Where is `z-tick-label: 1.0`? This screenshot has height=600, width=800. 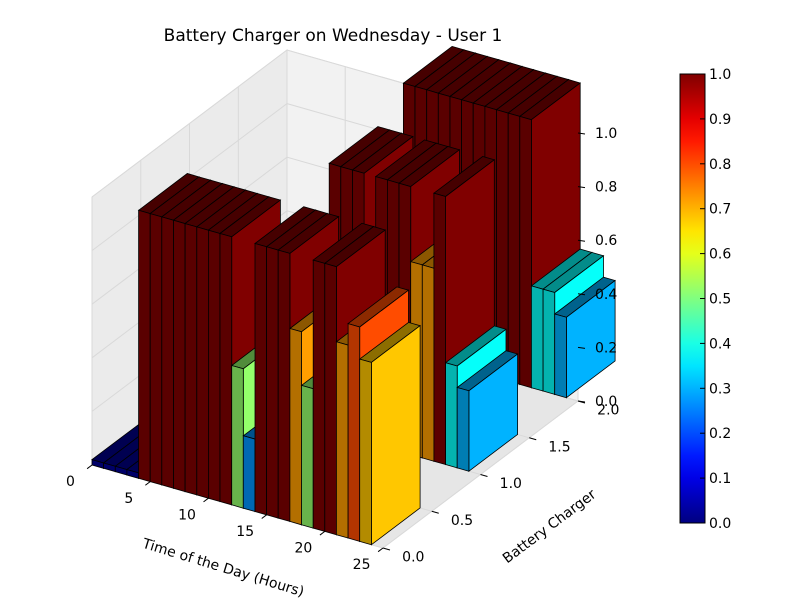 z-tick-label: 1.0 is located at coordinates (606, 134).